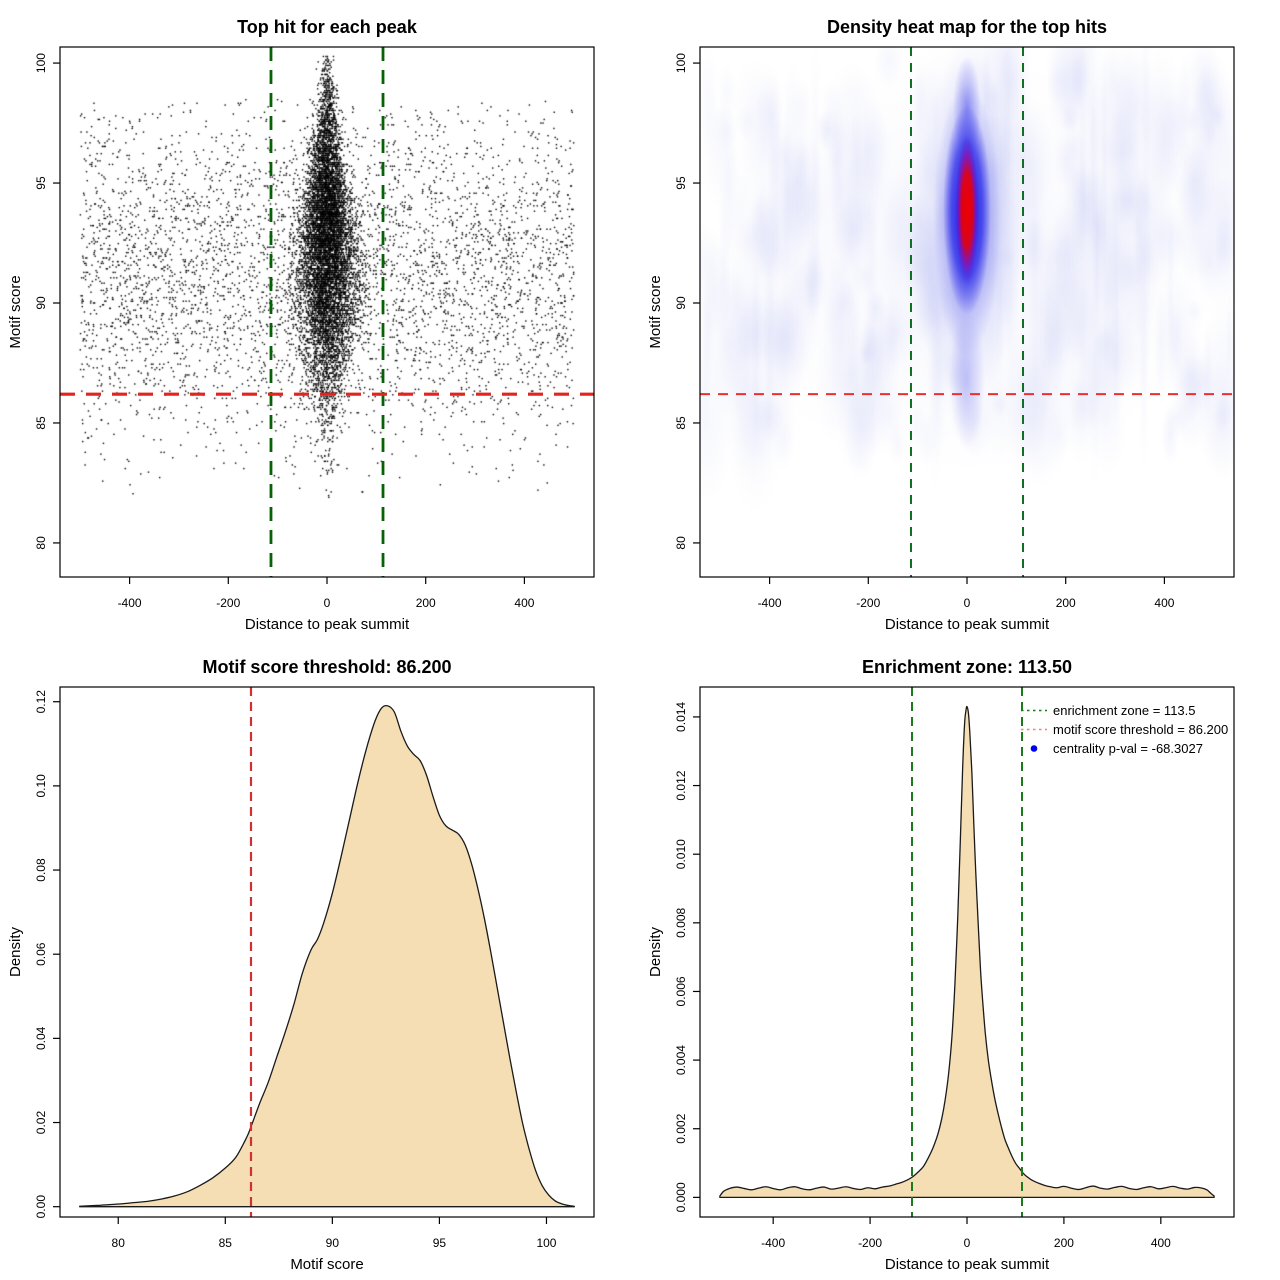 The height and width of the screenshot is (1280, 1280). I want to click on y-tick-label: 0.02, so click(41, 1123).